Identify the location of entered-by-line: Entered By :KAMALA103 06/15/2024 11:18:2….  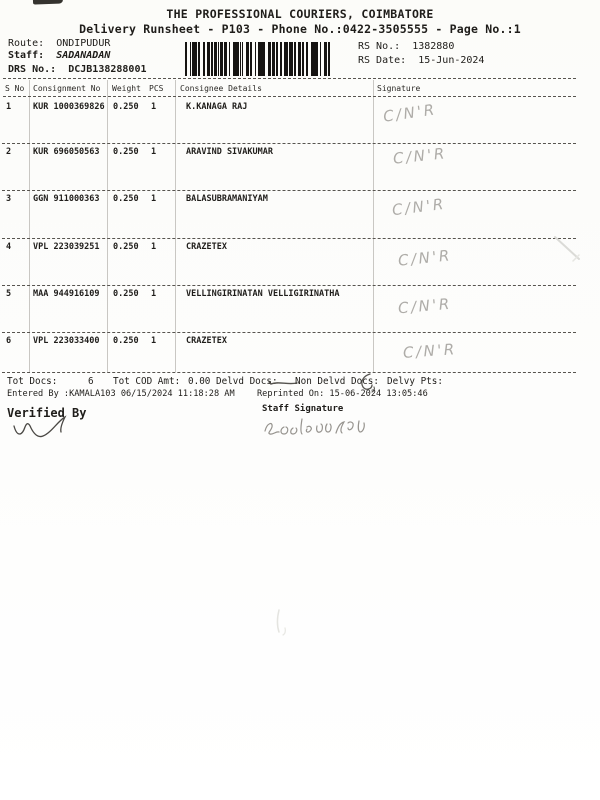
(121, 394).